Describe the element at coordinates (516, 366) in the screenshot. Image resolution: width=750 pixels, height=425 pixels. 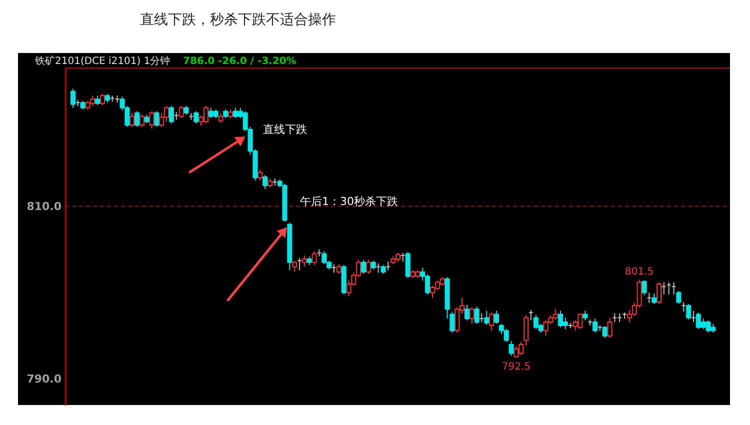
I see `annotation: 792.5` at that location.